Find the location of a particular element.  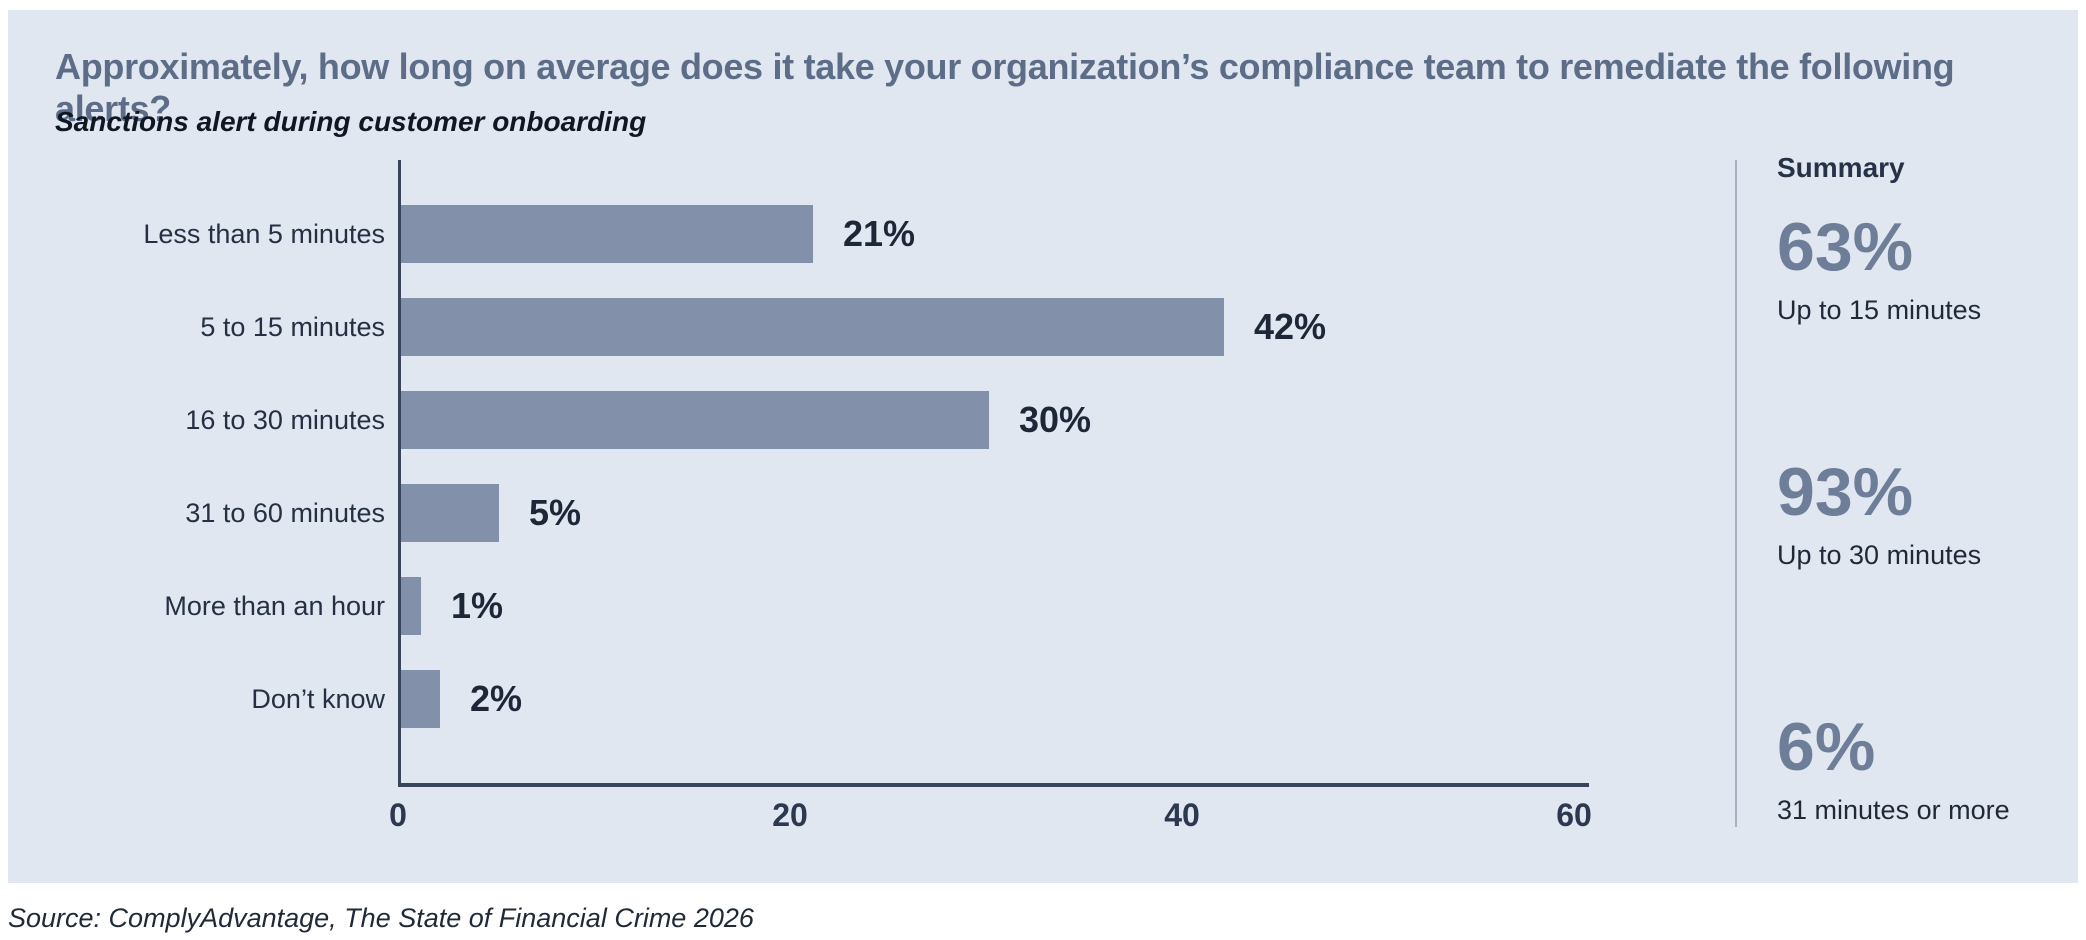

bar-value-label: 30% is located at coordinates (1055, 419).